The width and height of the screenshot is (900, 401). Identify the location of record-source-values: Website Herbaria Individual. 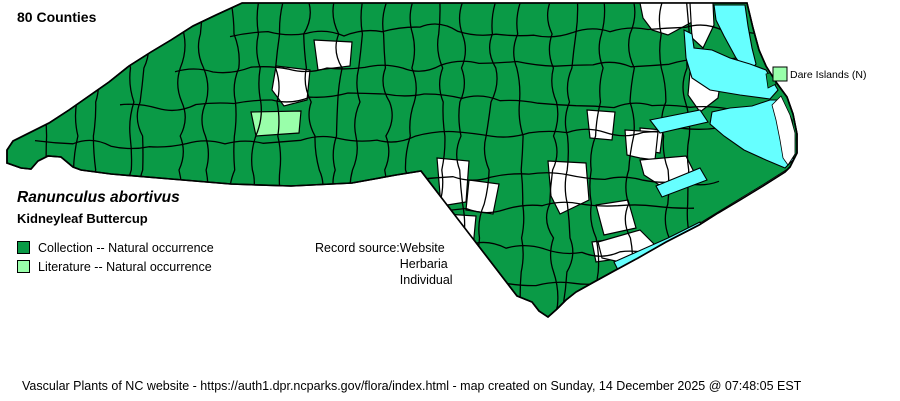
(426, 264).